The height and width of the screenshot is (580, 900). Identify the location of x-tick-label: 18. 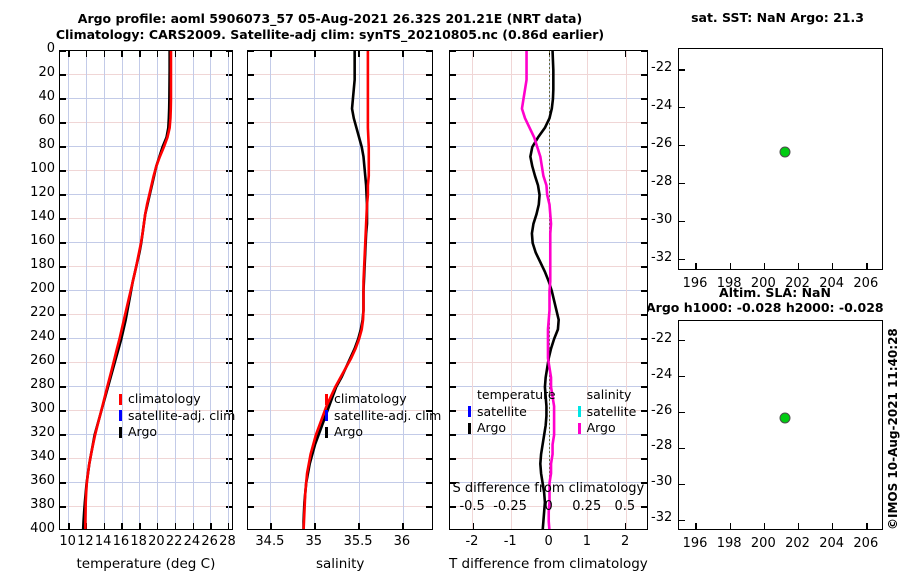
(138, 541).